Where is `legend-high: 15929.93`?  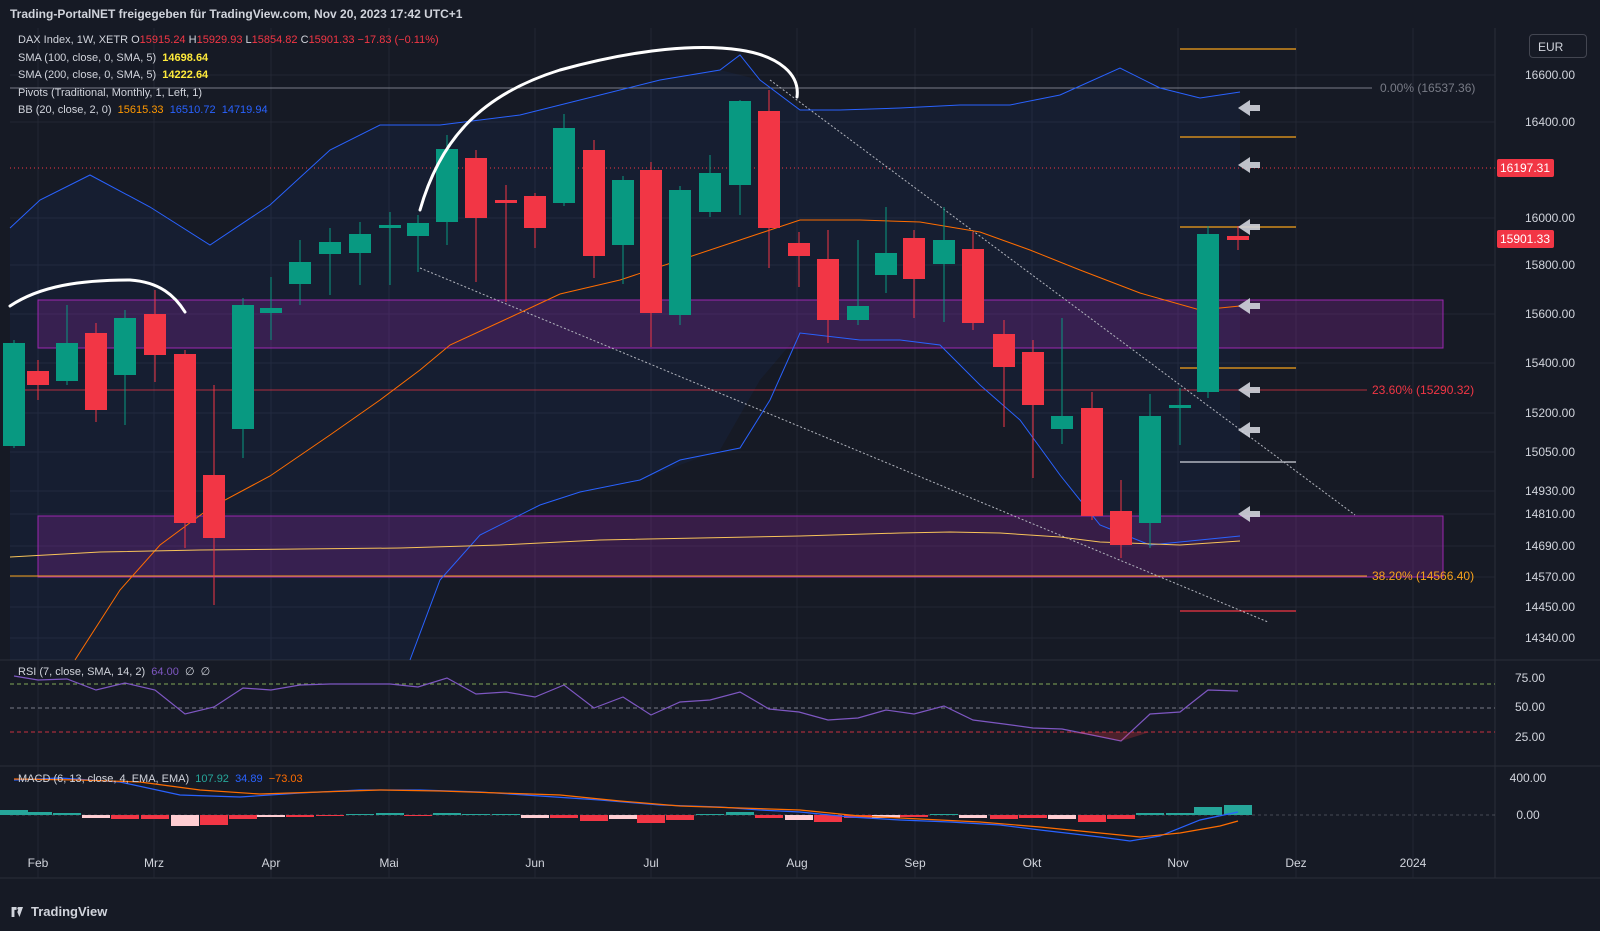
legend-high: 15929.93 is located at coordinates (219, 40).